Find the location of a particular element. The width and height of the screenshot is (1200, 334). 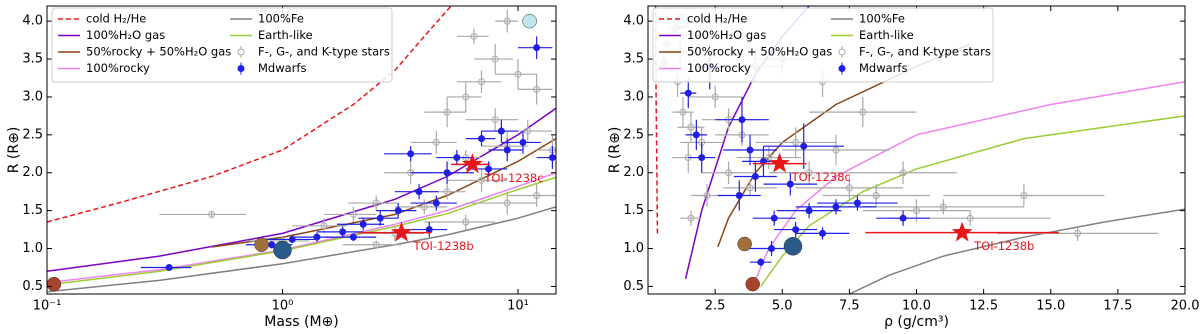

x-axis-label: ρ (g/cm³) is located at coordinates (916, 322).